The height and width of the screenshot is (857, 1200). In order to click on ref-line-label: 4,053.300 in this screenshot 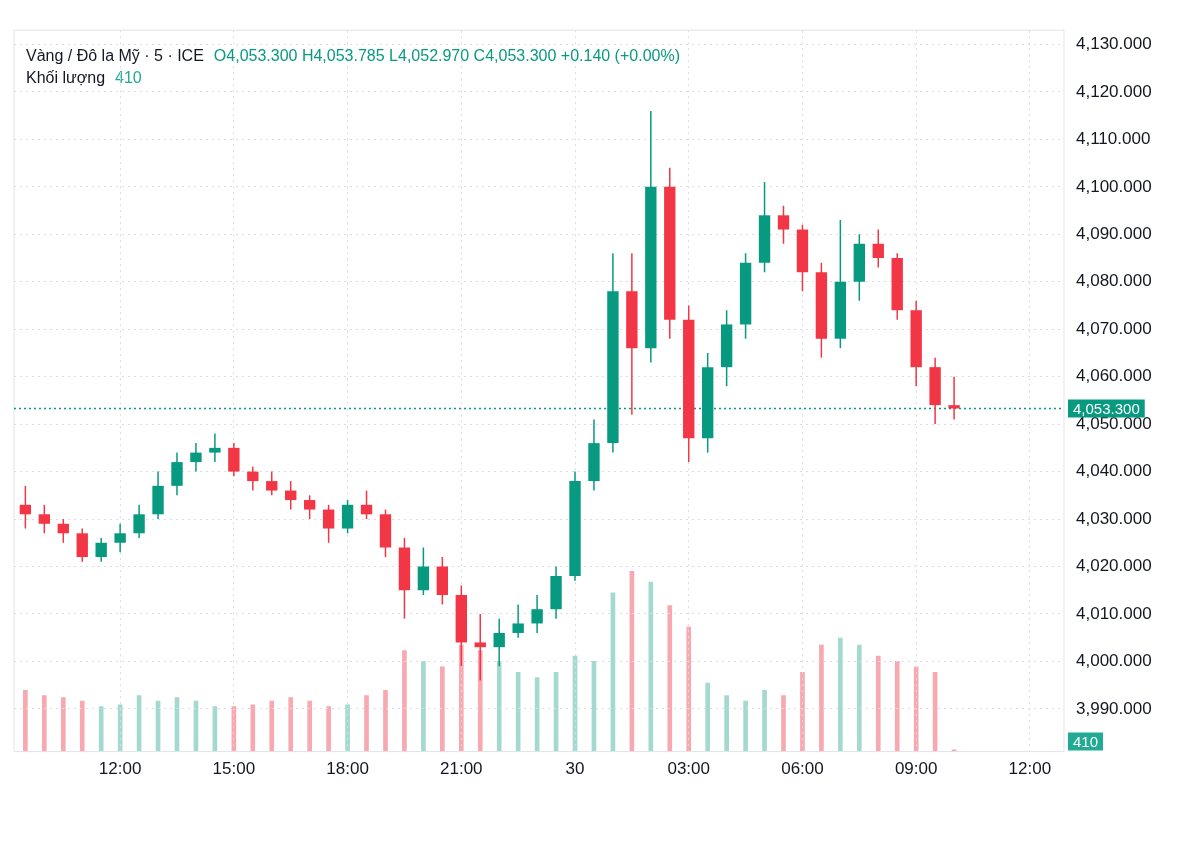, I will do `click(1106, 408)`.